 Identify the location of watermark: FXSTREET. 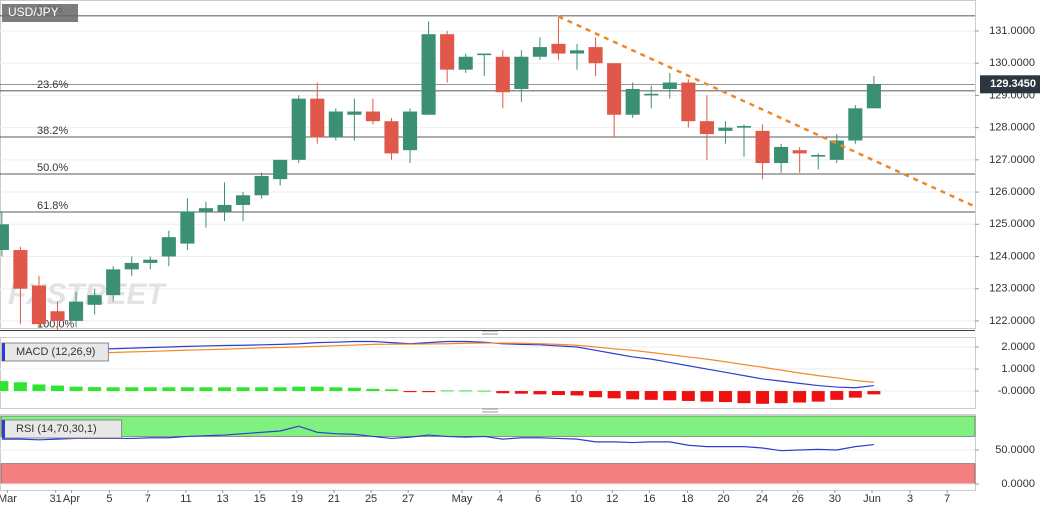
(87, 294).